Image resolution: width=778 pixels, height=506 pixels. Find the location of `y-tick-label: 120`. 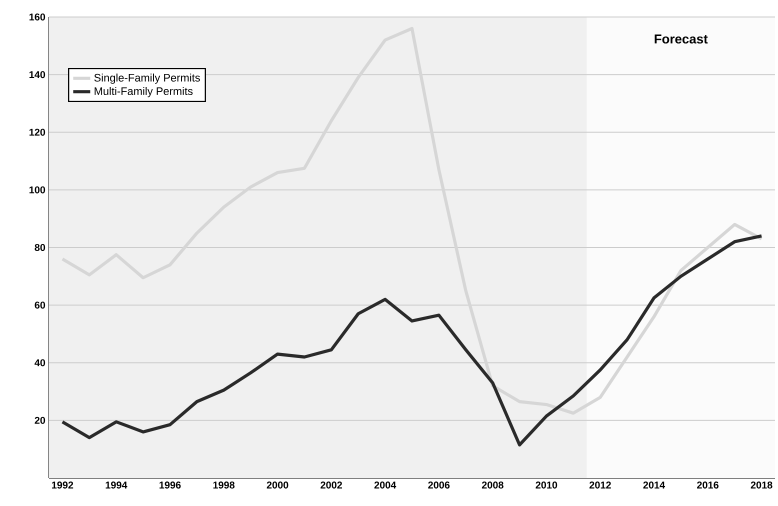

y-tick-label: 120 is located at coordinates (37, 132).